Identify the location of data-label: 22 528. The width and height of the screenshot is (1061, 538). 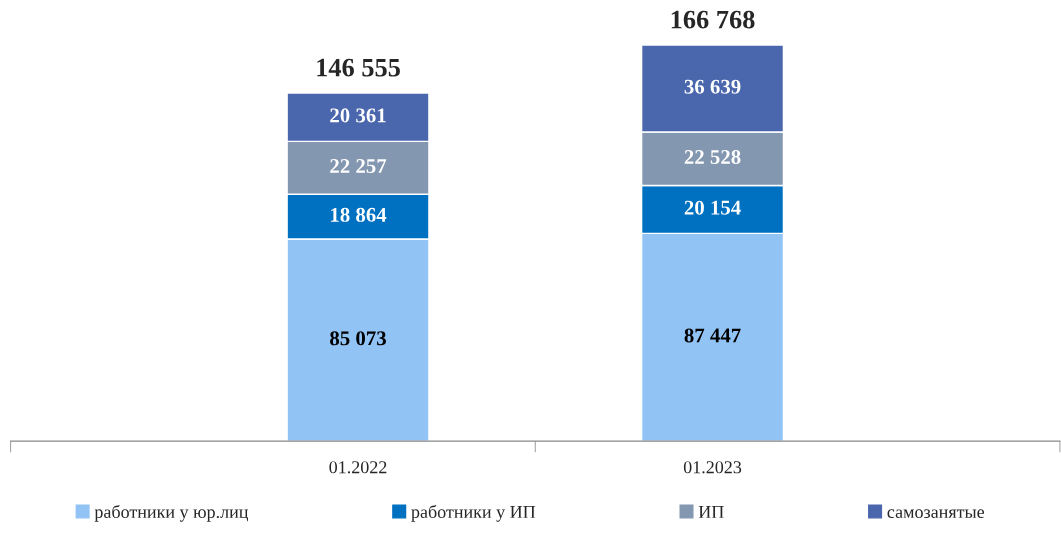
(712, 157).